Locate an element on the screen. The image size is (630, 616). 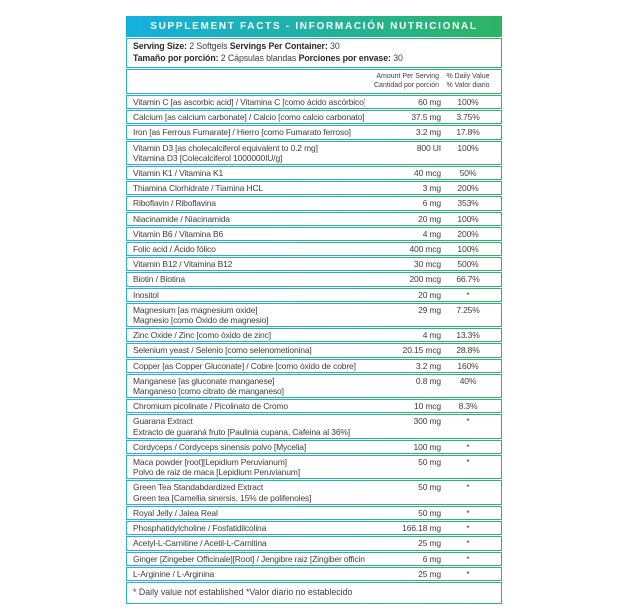
row-dv: 3.75% is located at coordinates (468, 117).